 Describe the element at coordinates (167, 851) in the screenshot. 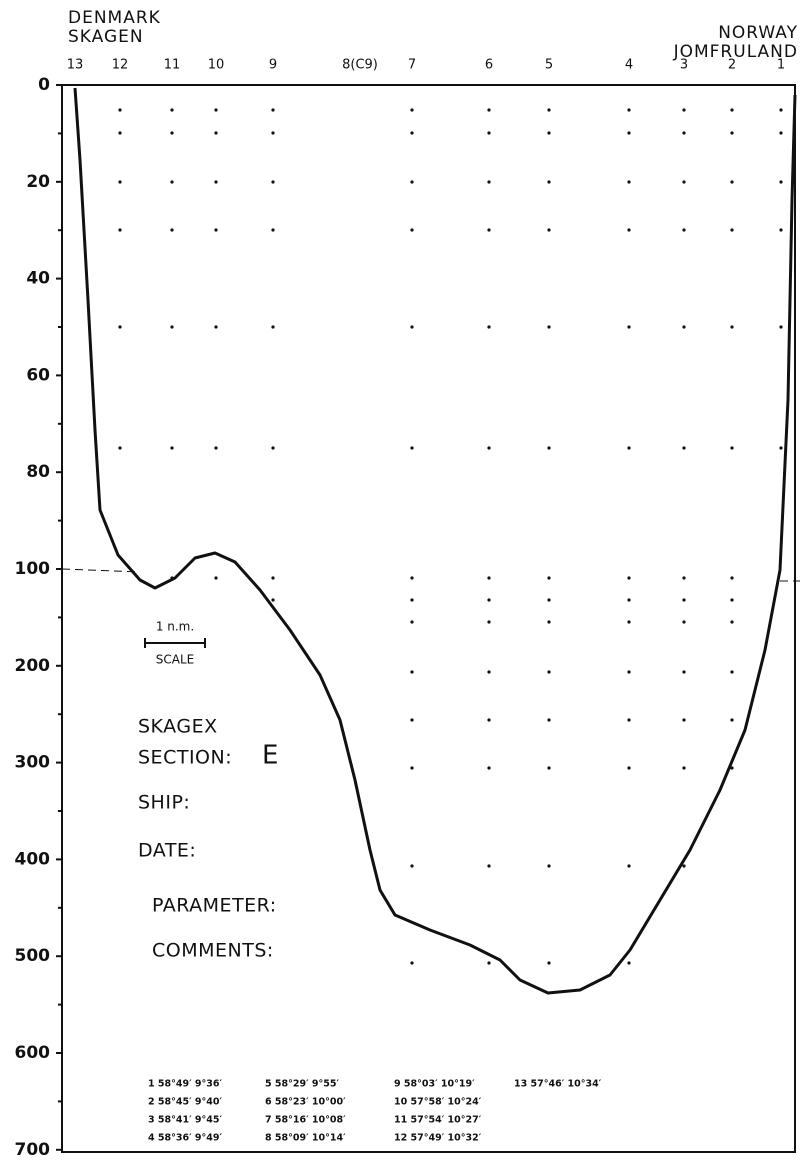

I see `form-field: DATE:` at that location.